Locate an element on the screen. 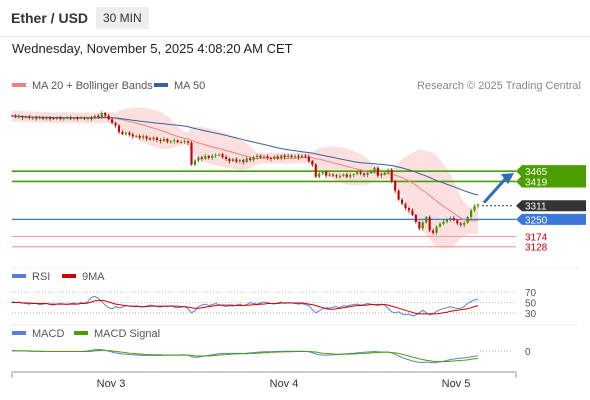  chart-header: Ether / USD 30 MIN is located at coordinates (295, 18).